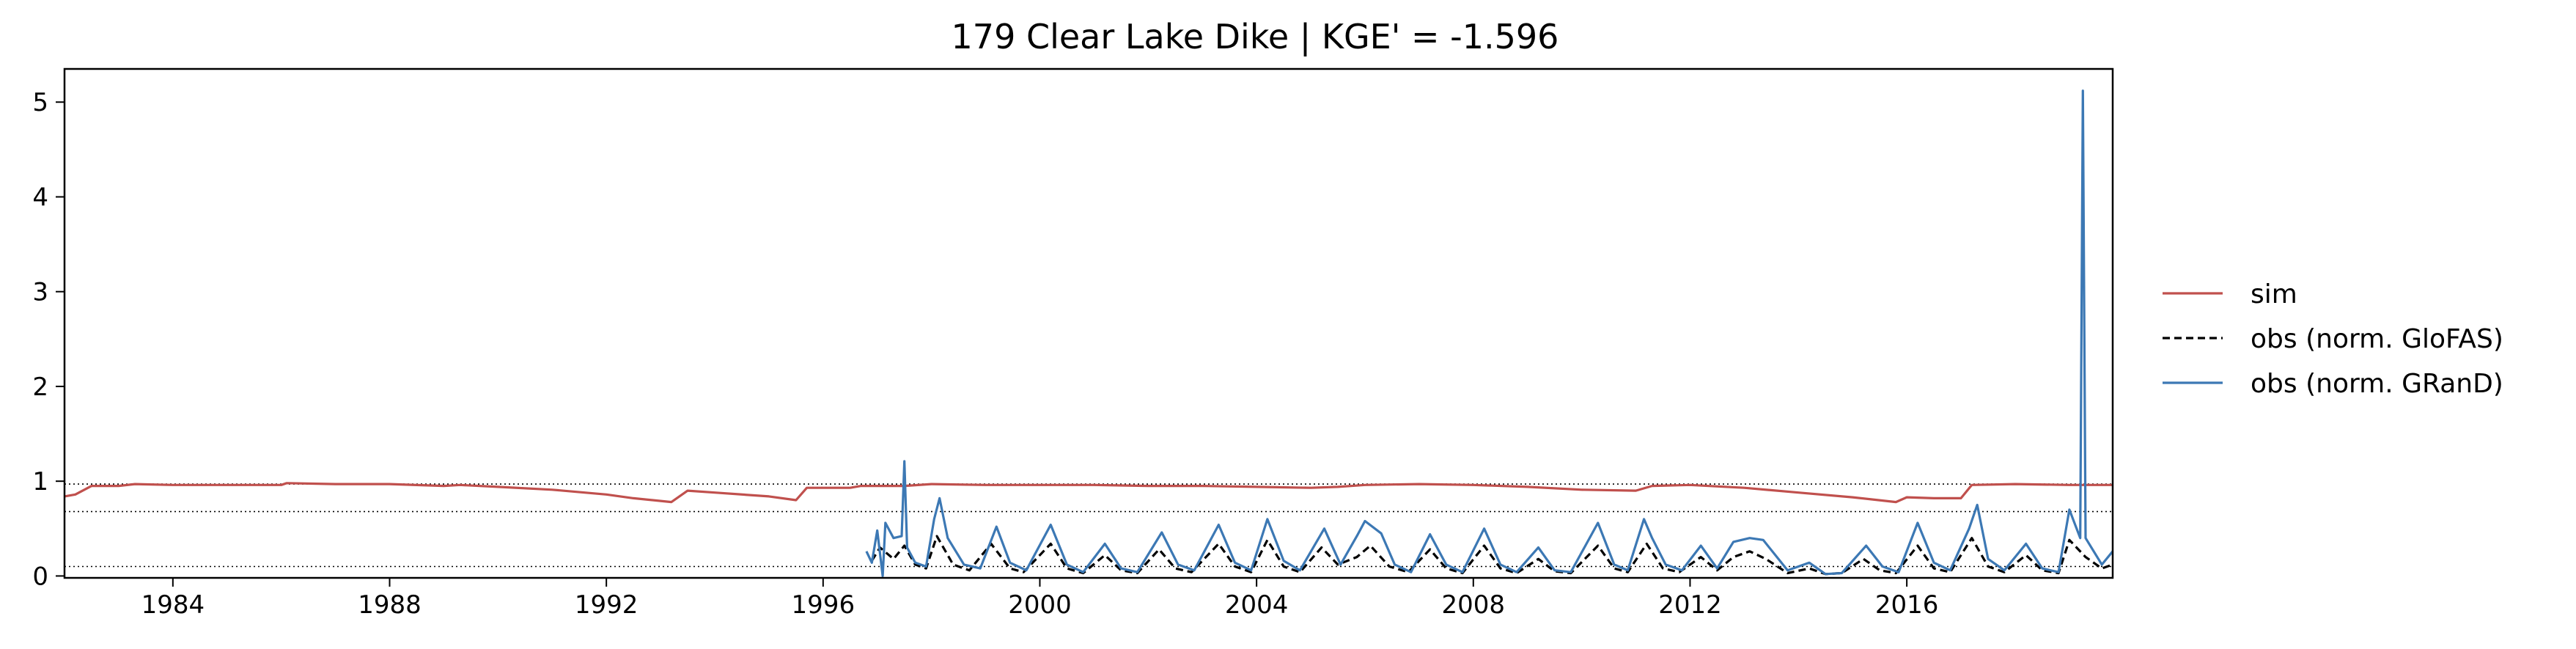 This screenshot has width=2576, height=649. I want to click on y-tick-label: 3, so click(40, 292).